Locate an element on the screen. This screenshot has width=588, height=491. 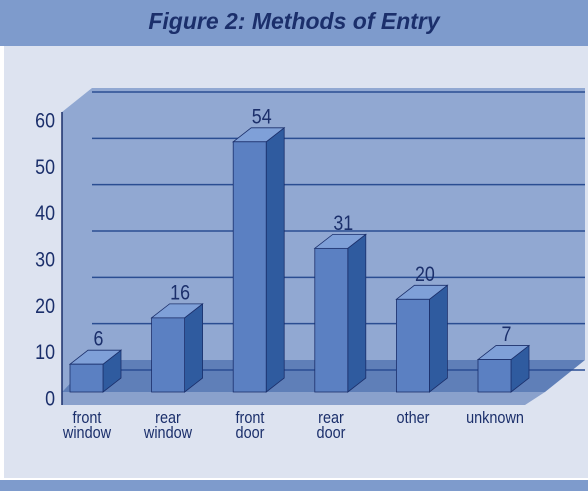
x-tick-label: other is located at coordinates (413, 418).